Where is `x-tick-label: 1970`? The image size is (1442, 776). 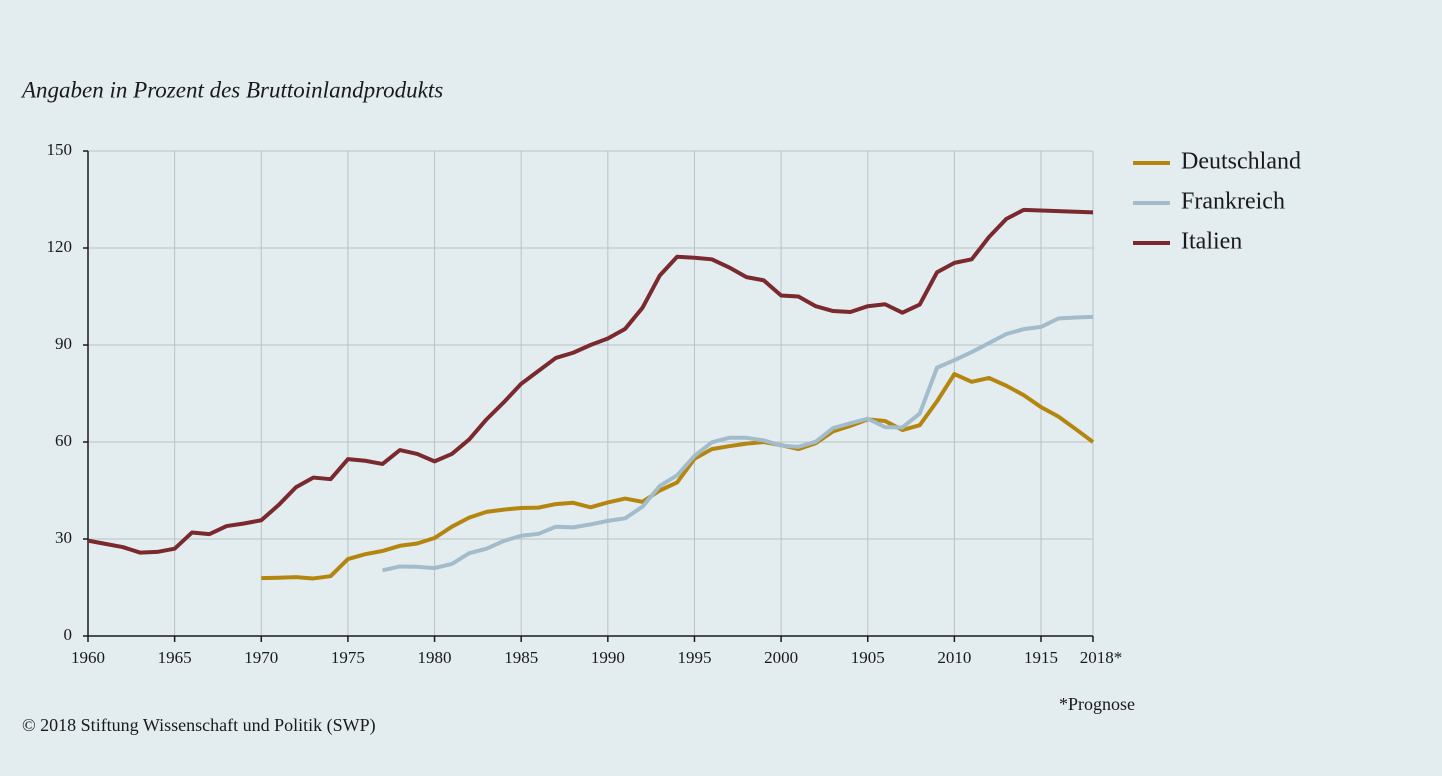
x-tick-label: 1970 is located at coordinates (261, 657).